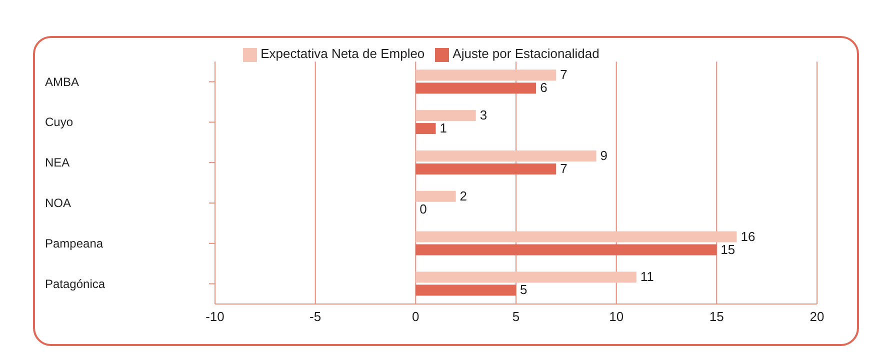 The height and width of the screenshot is (364, 879). Describe the element at coordinates (443, 128) in the screenshot. I see `data-label: 1` at that location.